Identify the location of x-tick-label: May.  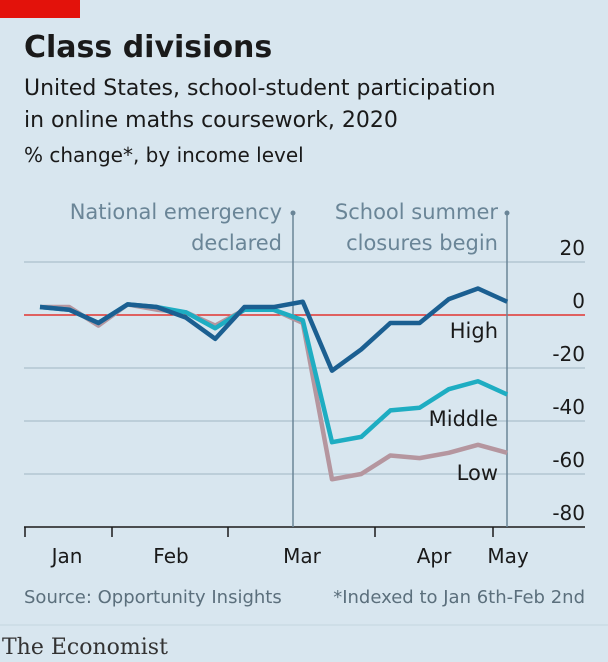
(508, 556).